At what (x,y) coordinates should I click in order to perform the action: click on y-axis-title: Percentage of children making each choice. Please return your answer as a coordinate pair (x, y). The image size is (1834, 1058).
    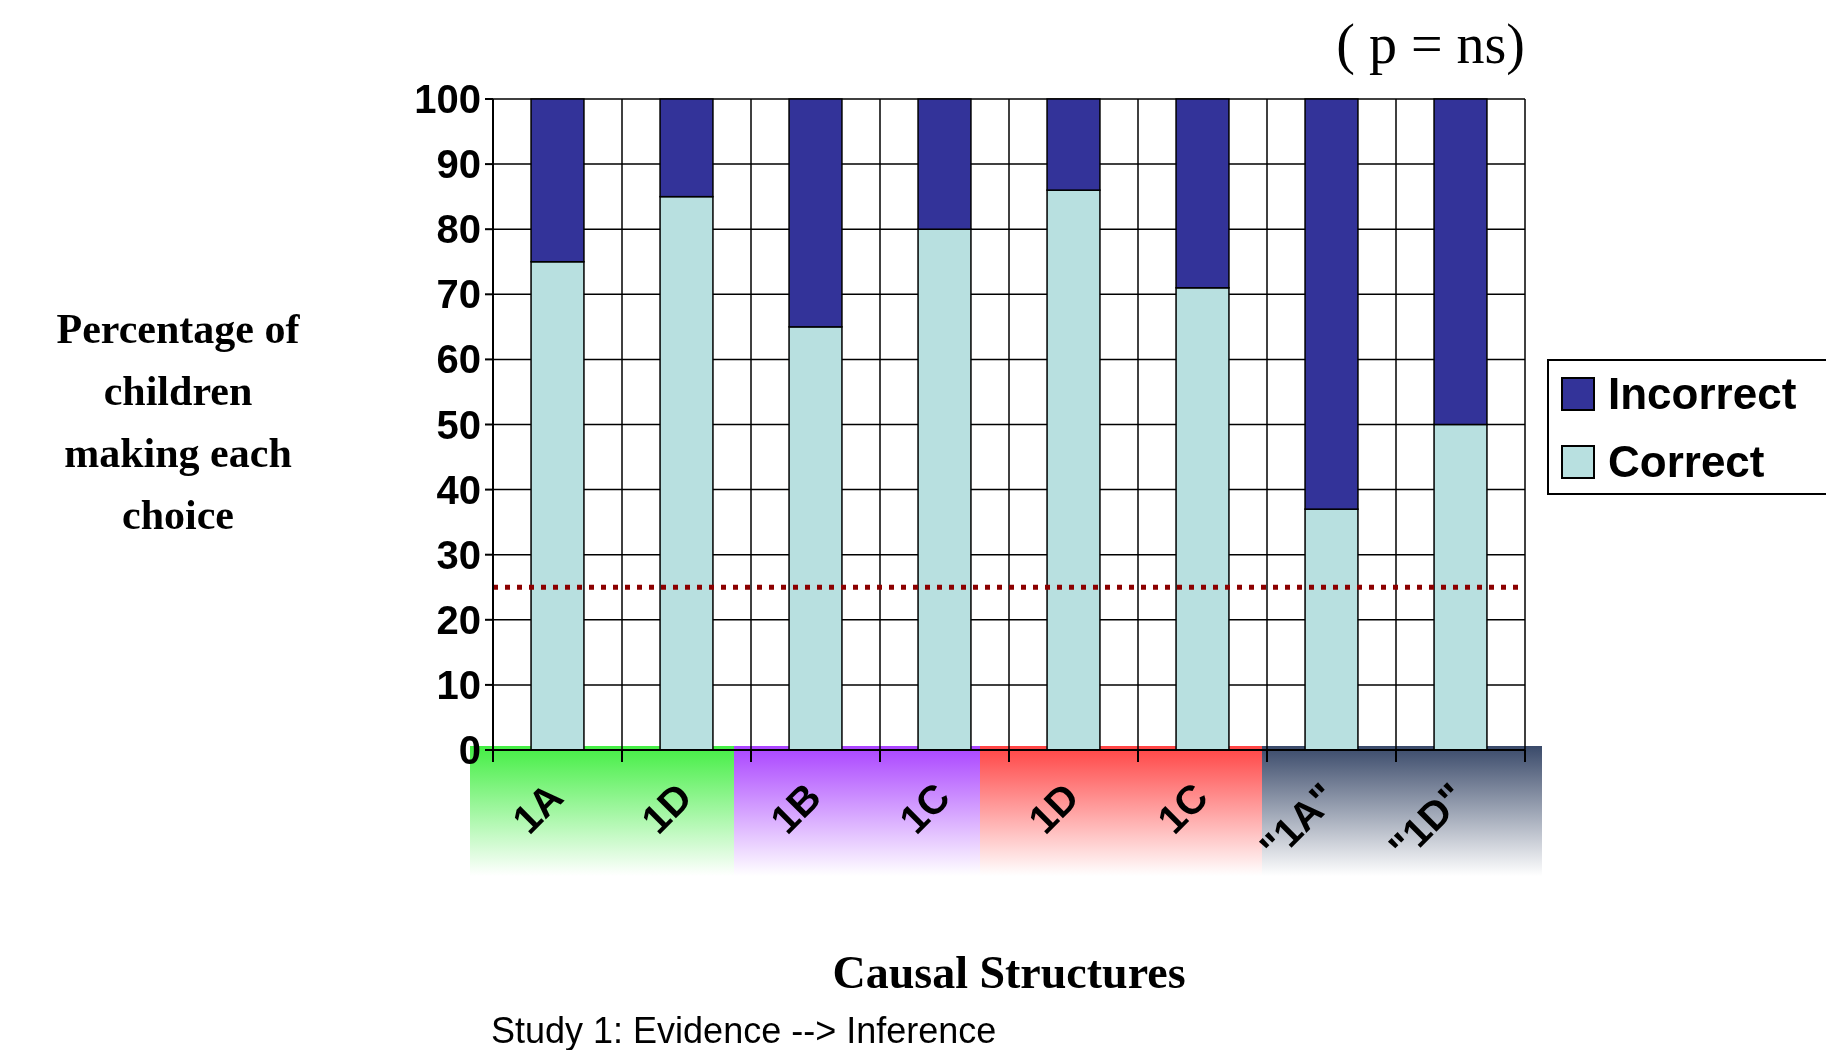
    Looking at the image, I should click on (178, 422).